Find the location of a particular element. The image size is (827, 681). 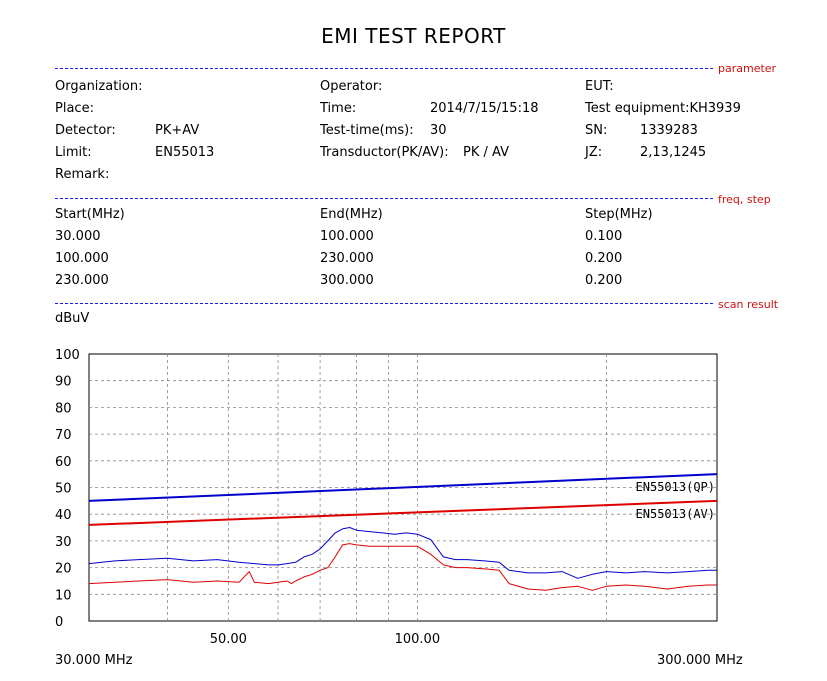

y-tick-label: 100 is located at coordinates (67, 355).